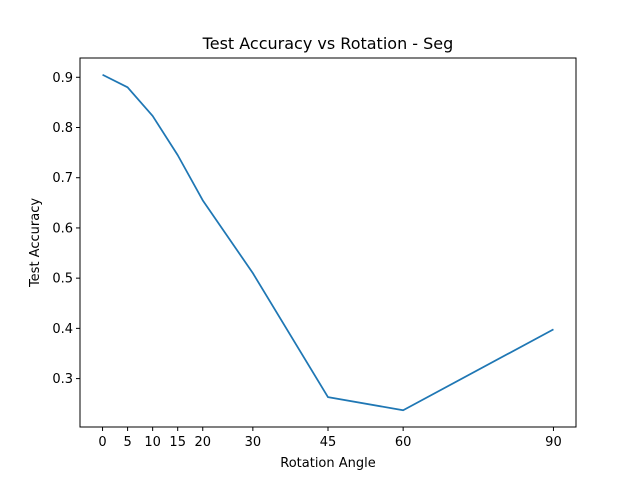 The width and height of the screenshot is (640, 480). Describe the element at coordinates (403, 442) in the screenshot. I see `x-tick-label: 60` at that location.